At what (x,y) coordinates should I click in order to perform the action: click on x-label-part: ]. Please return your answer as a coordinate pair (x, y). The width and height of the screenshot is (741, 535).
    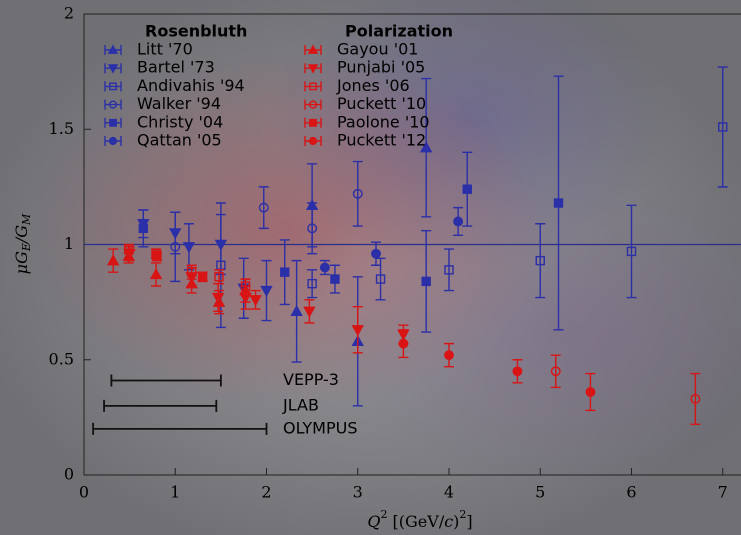
    Looking at the image, I should click on (469, 521).